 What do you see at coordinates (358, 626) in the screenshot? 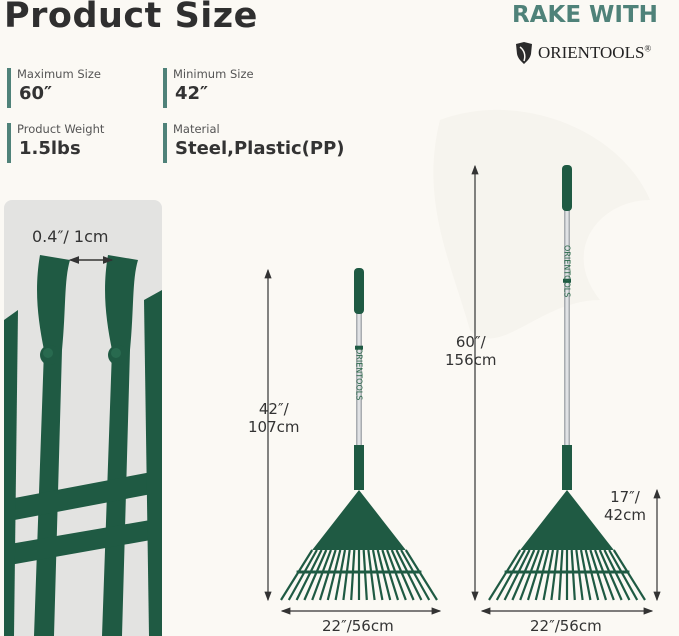
I see `left-head-width-label: 22″/56cm` at bounding box center [358, 626].